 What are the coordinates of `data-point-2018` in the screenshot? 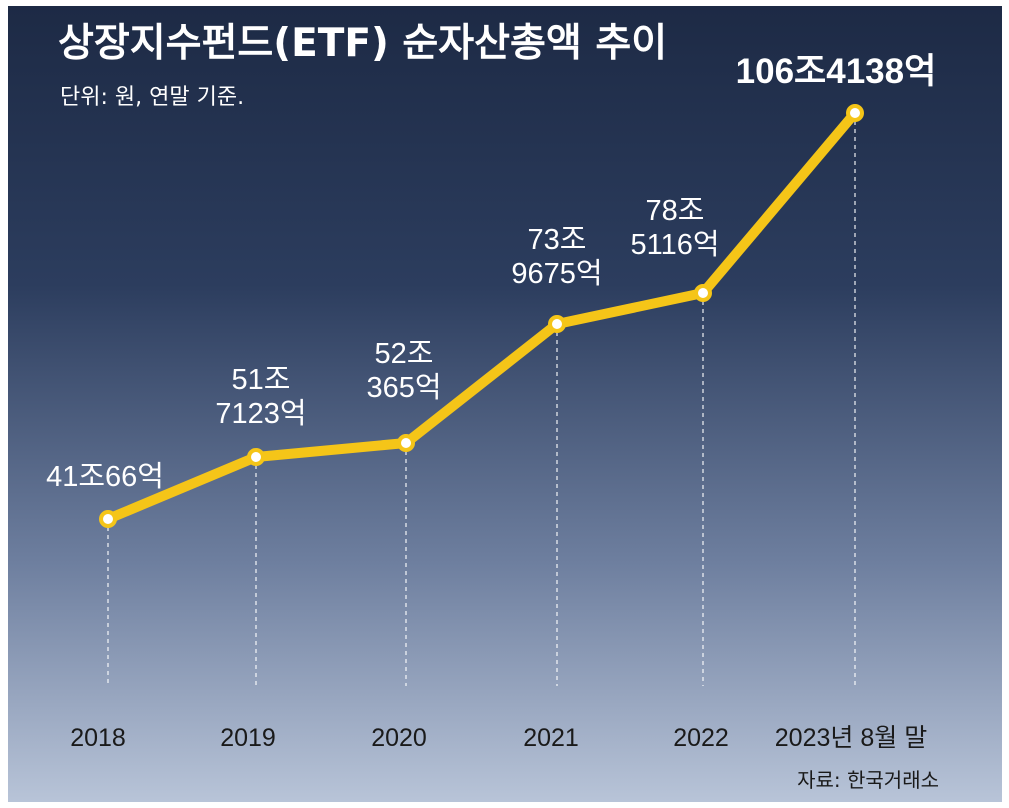 It's located at (108, 519).